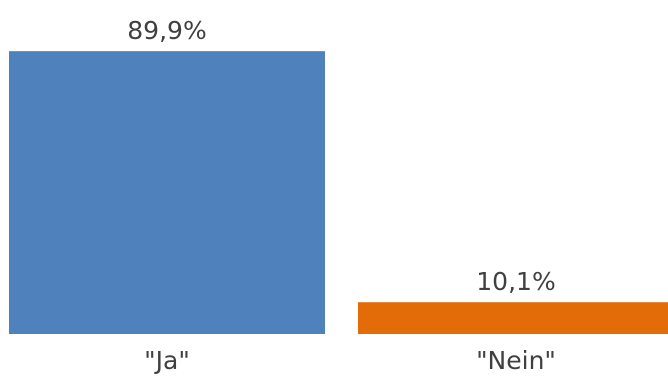 The height and width of the screenshot is (379, 668). What do you see at coordinates (166, 30) in the screenshot?
I see `data-label-0: 89,9%` at bounding box center [166, 30].